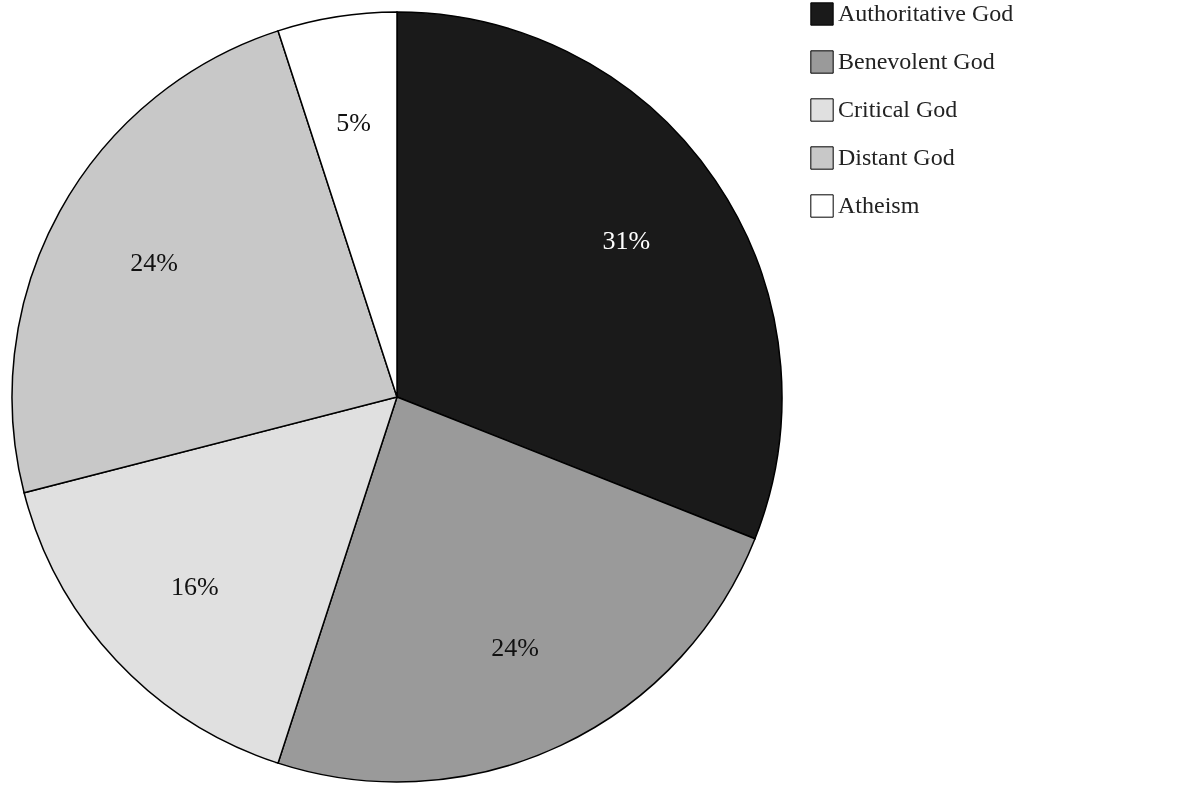 This screenshot has width=1183, height=796. Describe the element at coordinates (916, 61) in the screenshot. I see `legend-label: Benevolent God` at that location.